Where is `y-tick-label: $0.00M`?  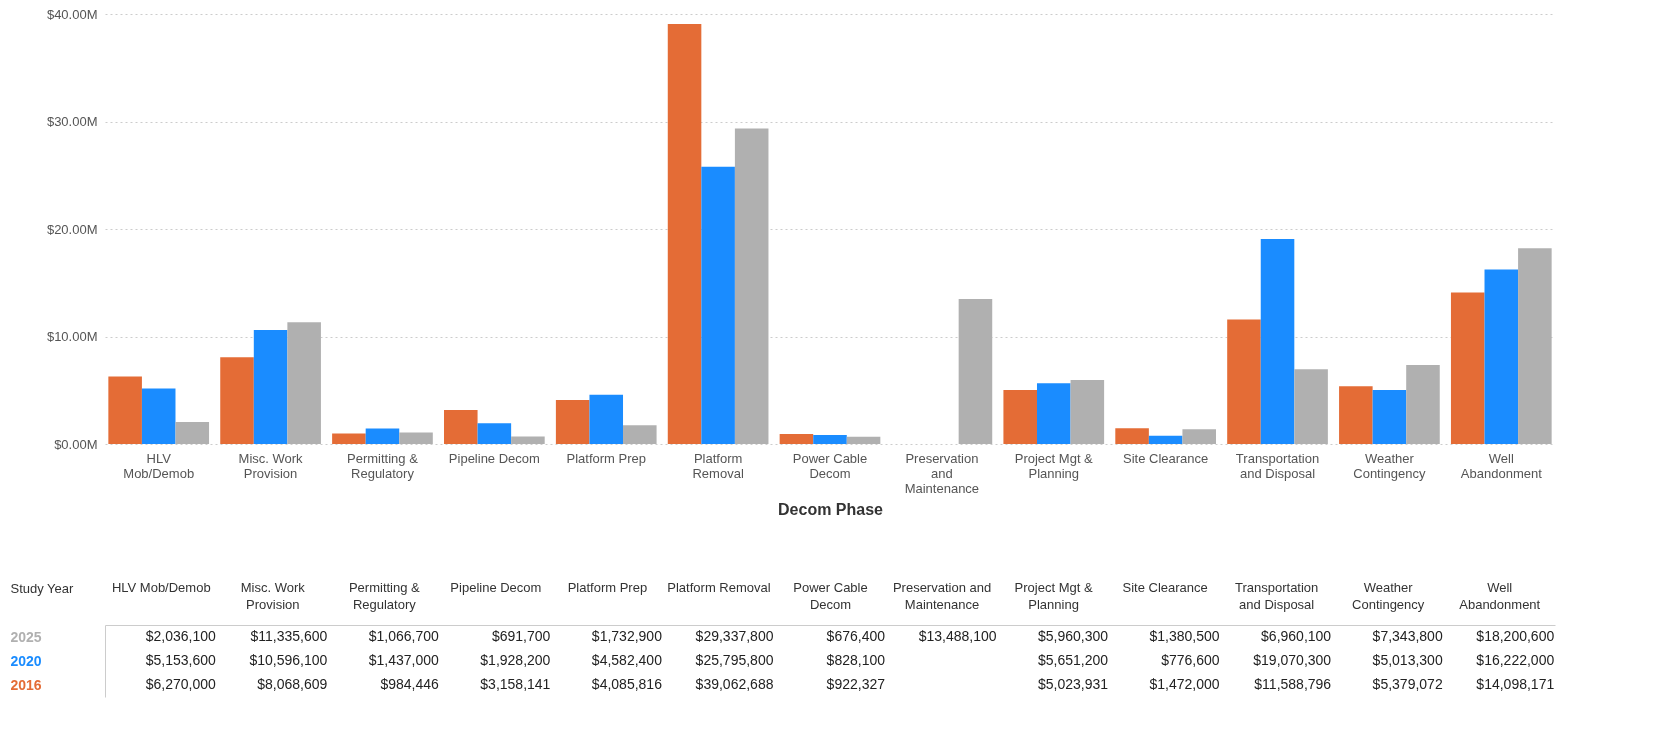 y-tick-label: $0.00M is located at coordinates (76, 444).